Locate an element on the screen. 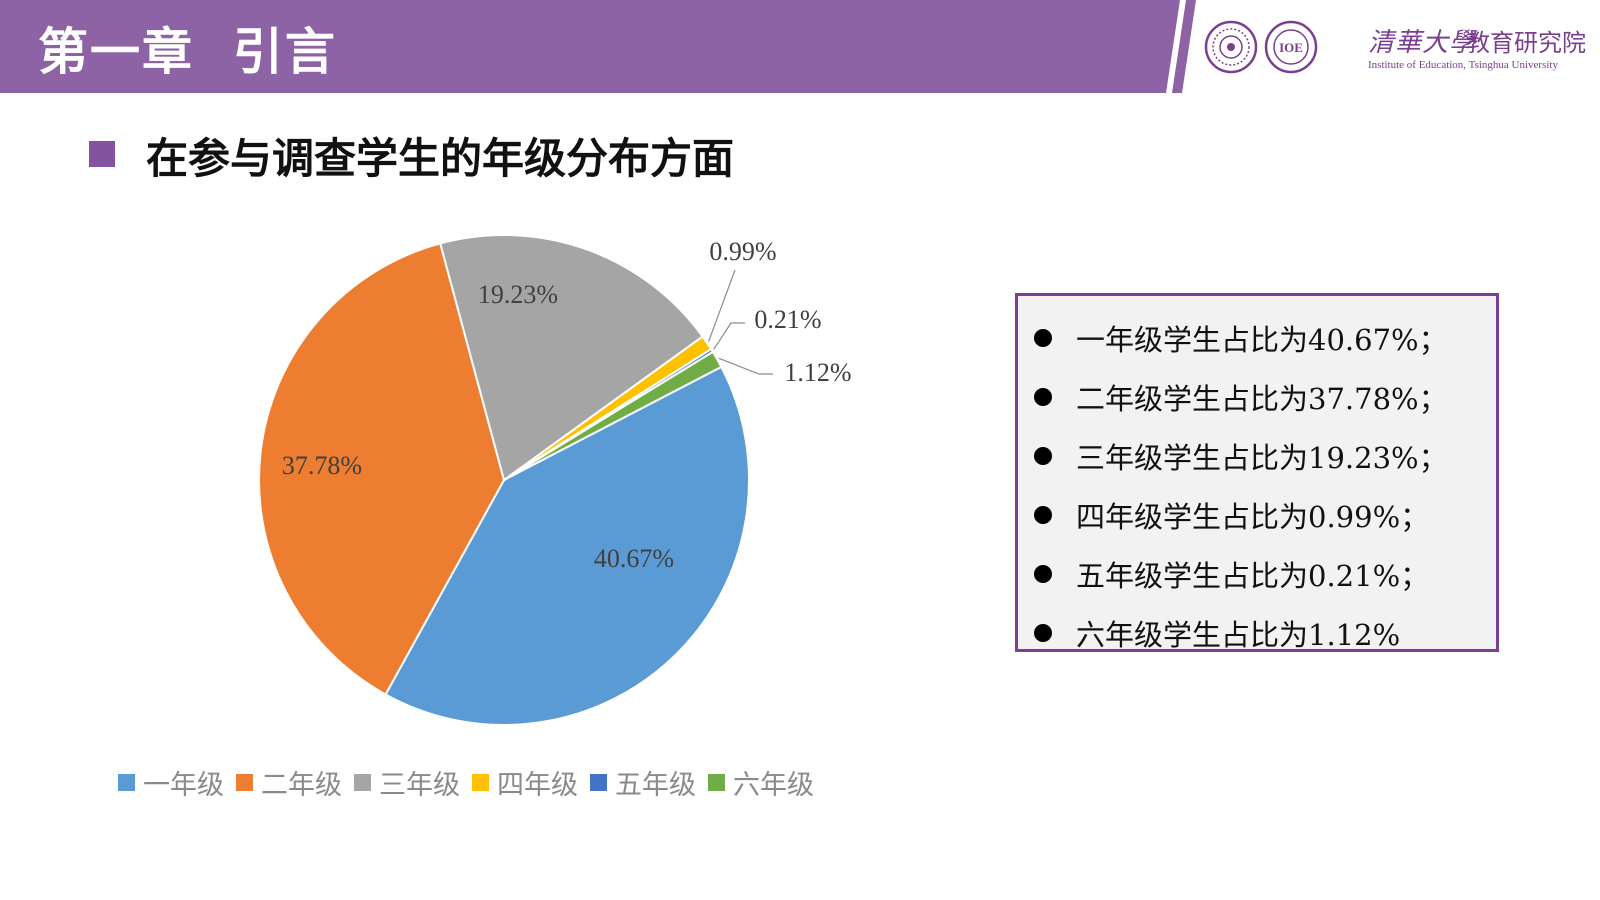  summary-text: 六年级学生占比为1.12% is located at coordinates (1238, 634).